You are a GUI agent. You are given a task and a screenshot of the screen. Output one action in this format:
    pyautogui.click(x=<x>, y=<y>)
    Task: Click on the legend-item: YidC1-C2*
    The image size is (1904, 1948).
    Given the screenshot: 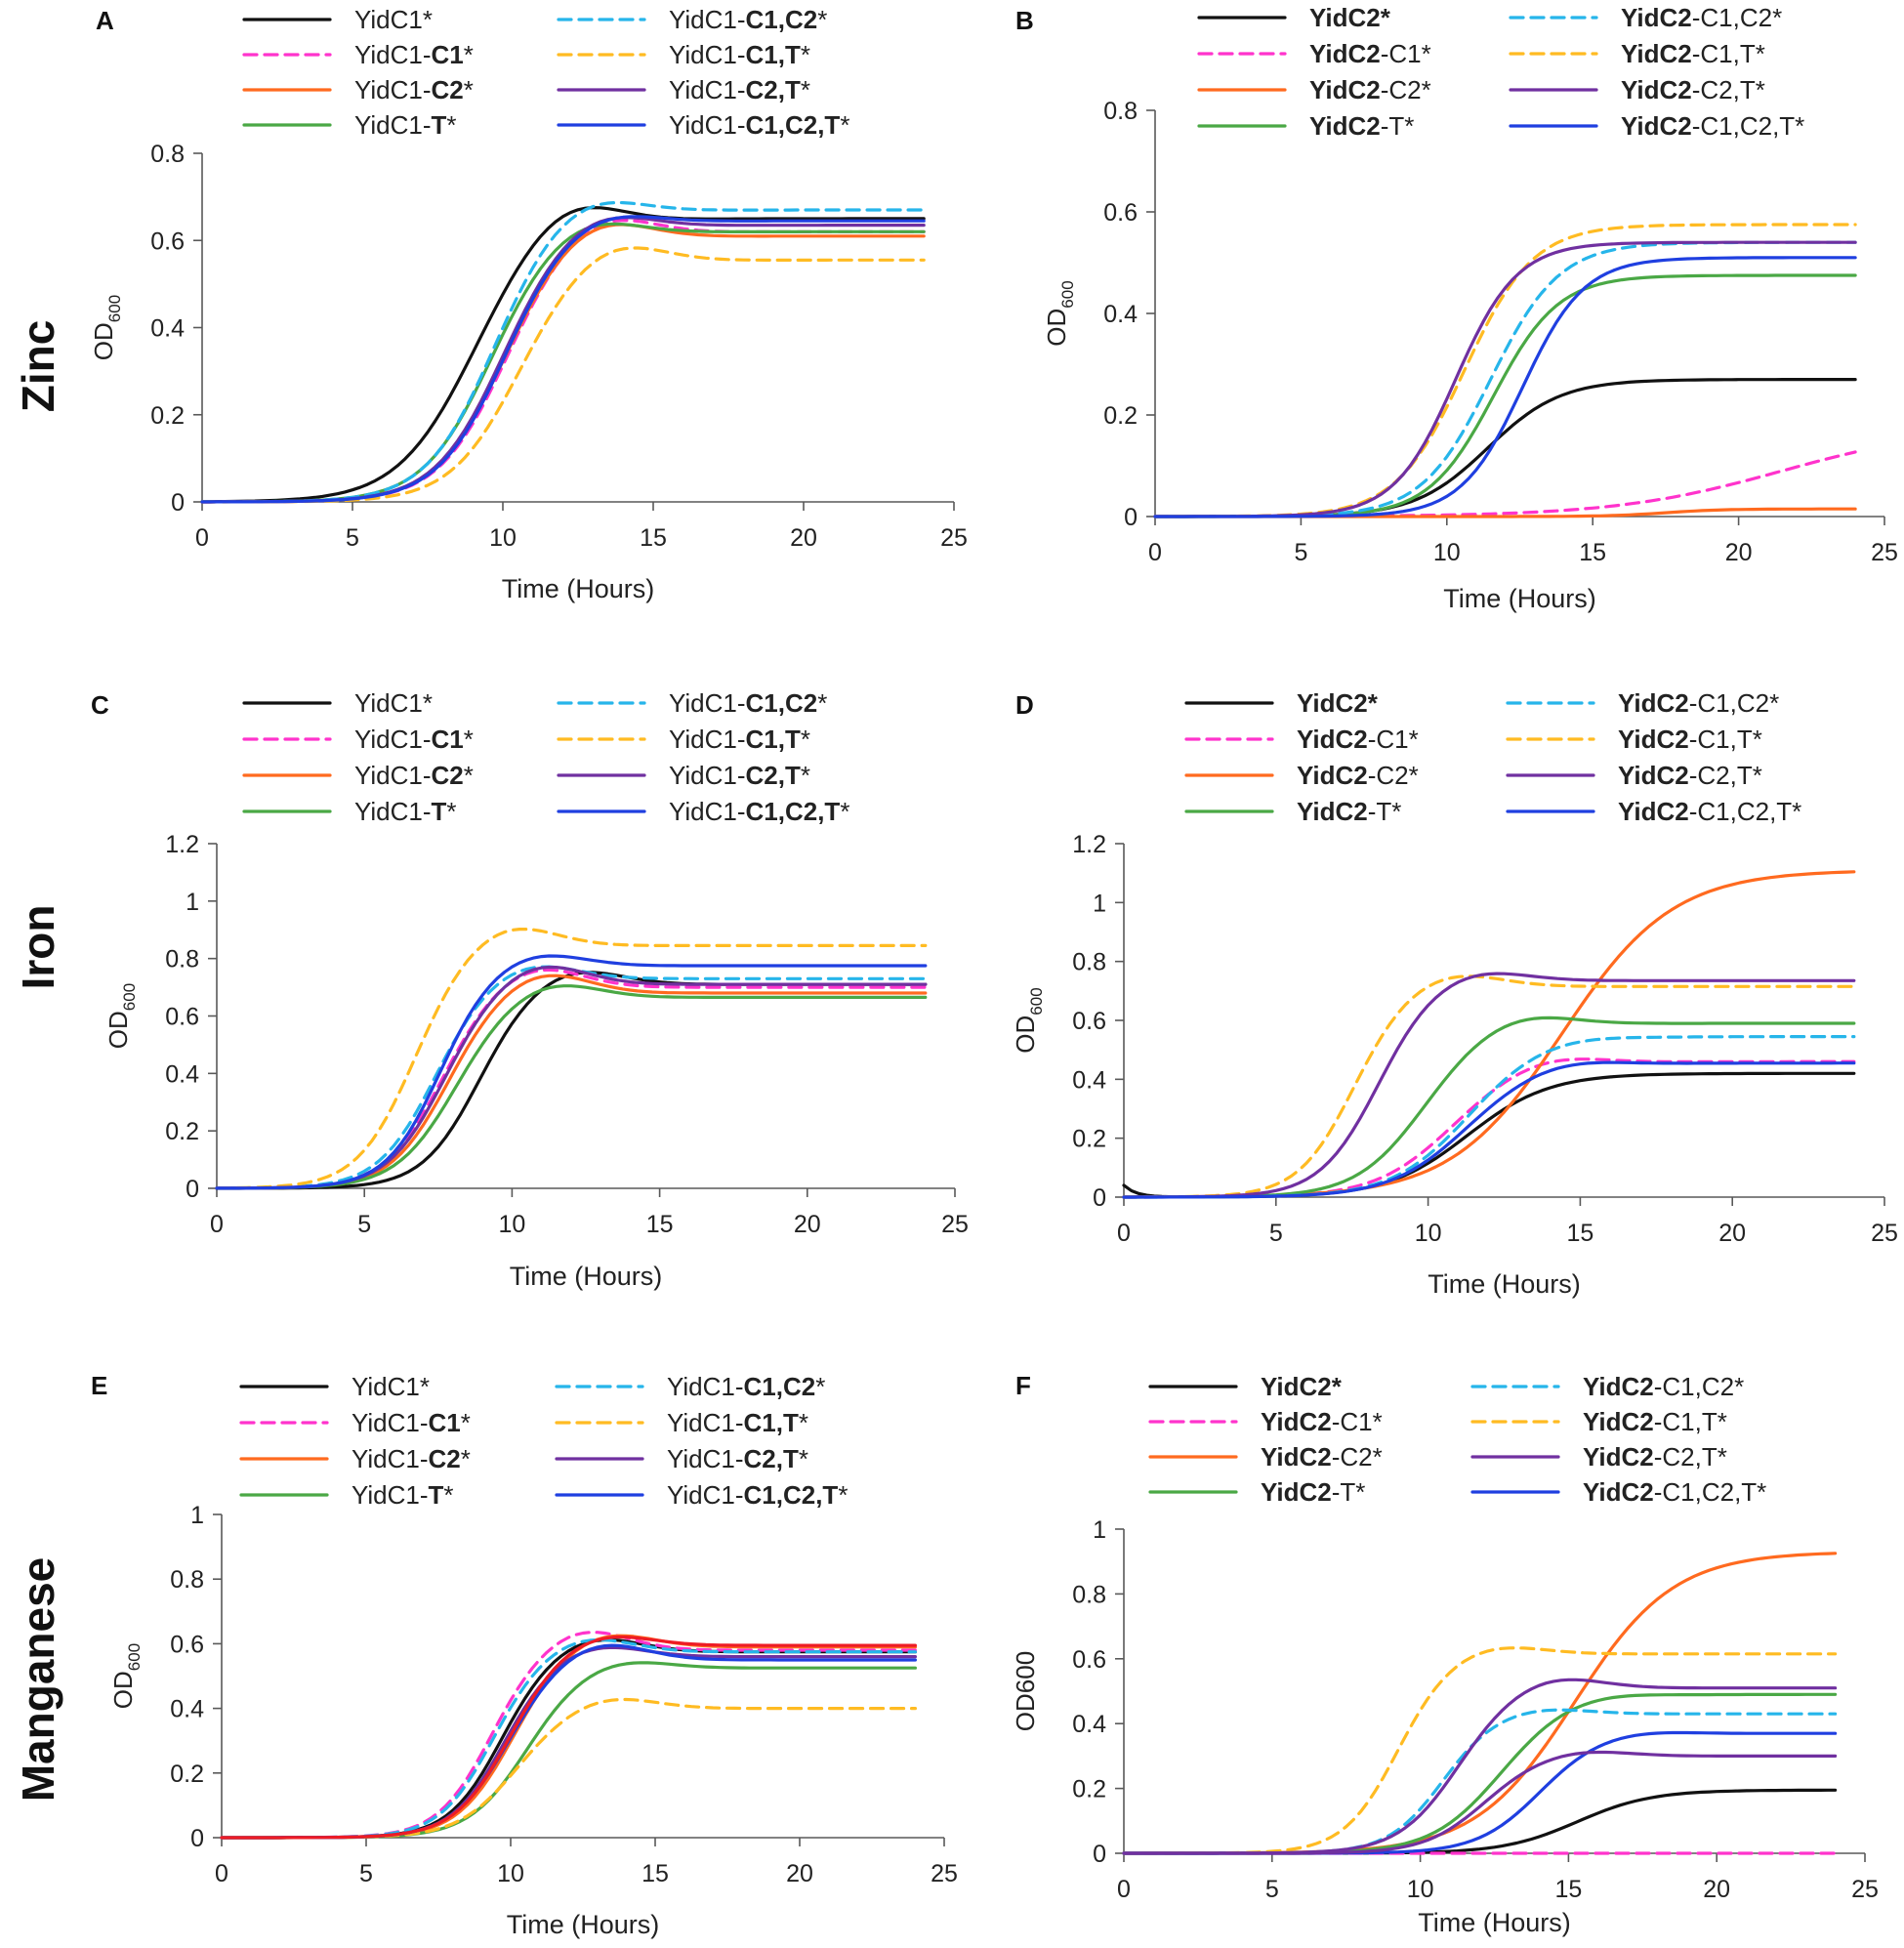 What is the action you would take?
    pyautogui.click(x=358, y=775)
    